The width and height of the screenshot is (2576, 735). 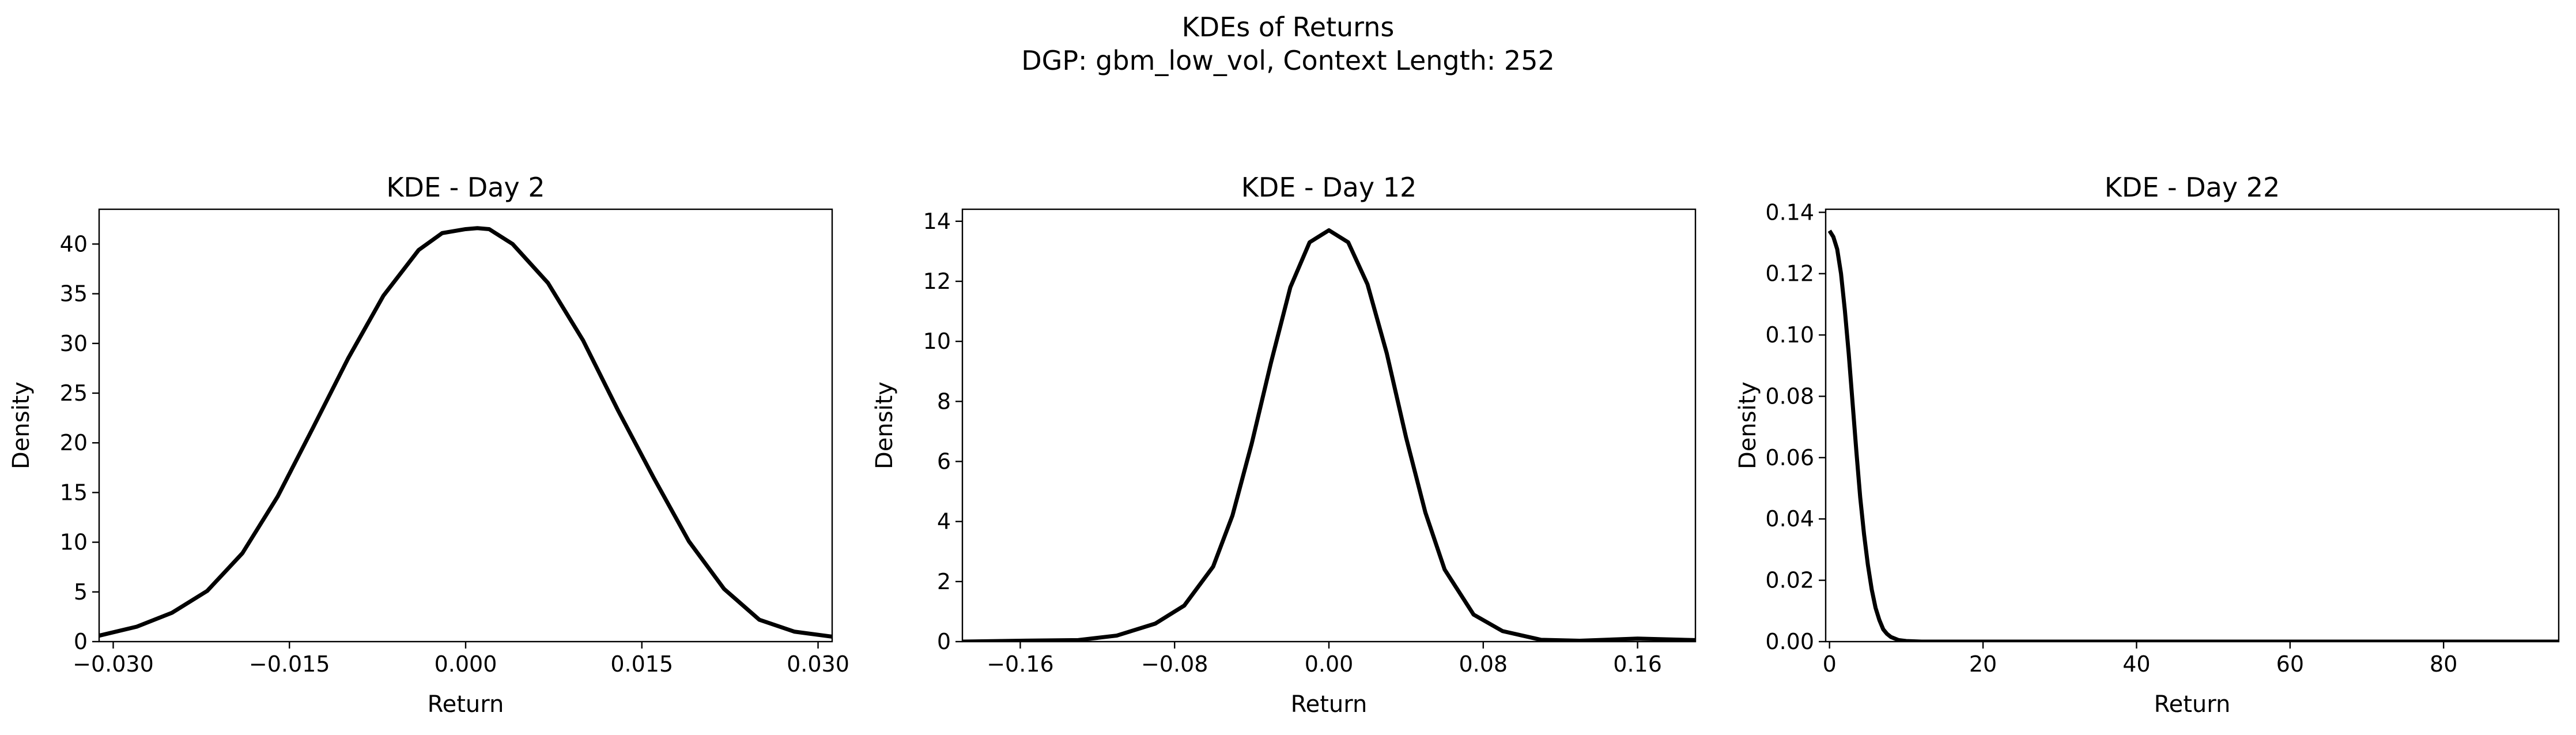 I want to click on y-tick-label: 40, so click(x=74, y=244).